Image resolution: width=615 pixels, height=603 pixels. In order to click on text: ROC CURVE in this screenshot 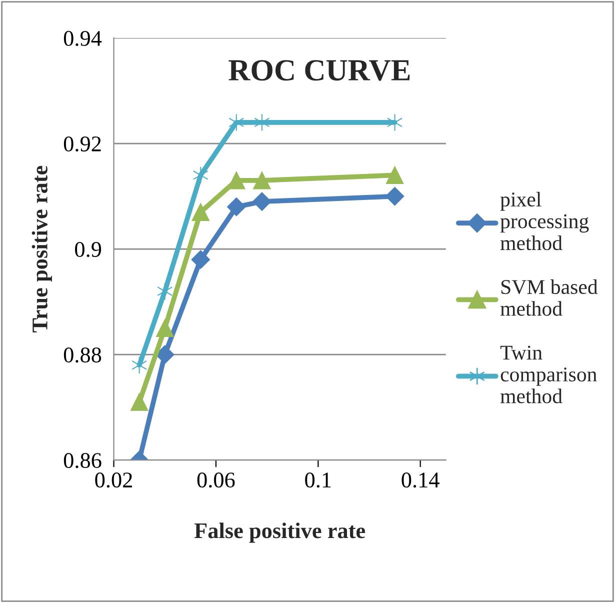, I will do `click(319, 70)`.